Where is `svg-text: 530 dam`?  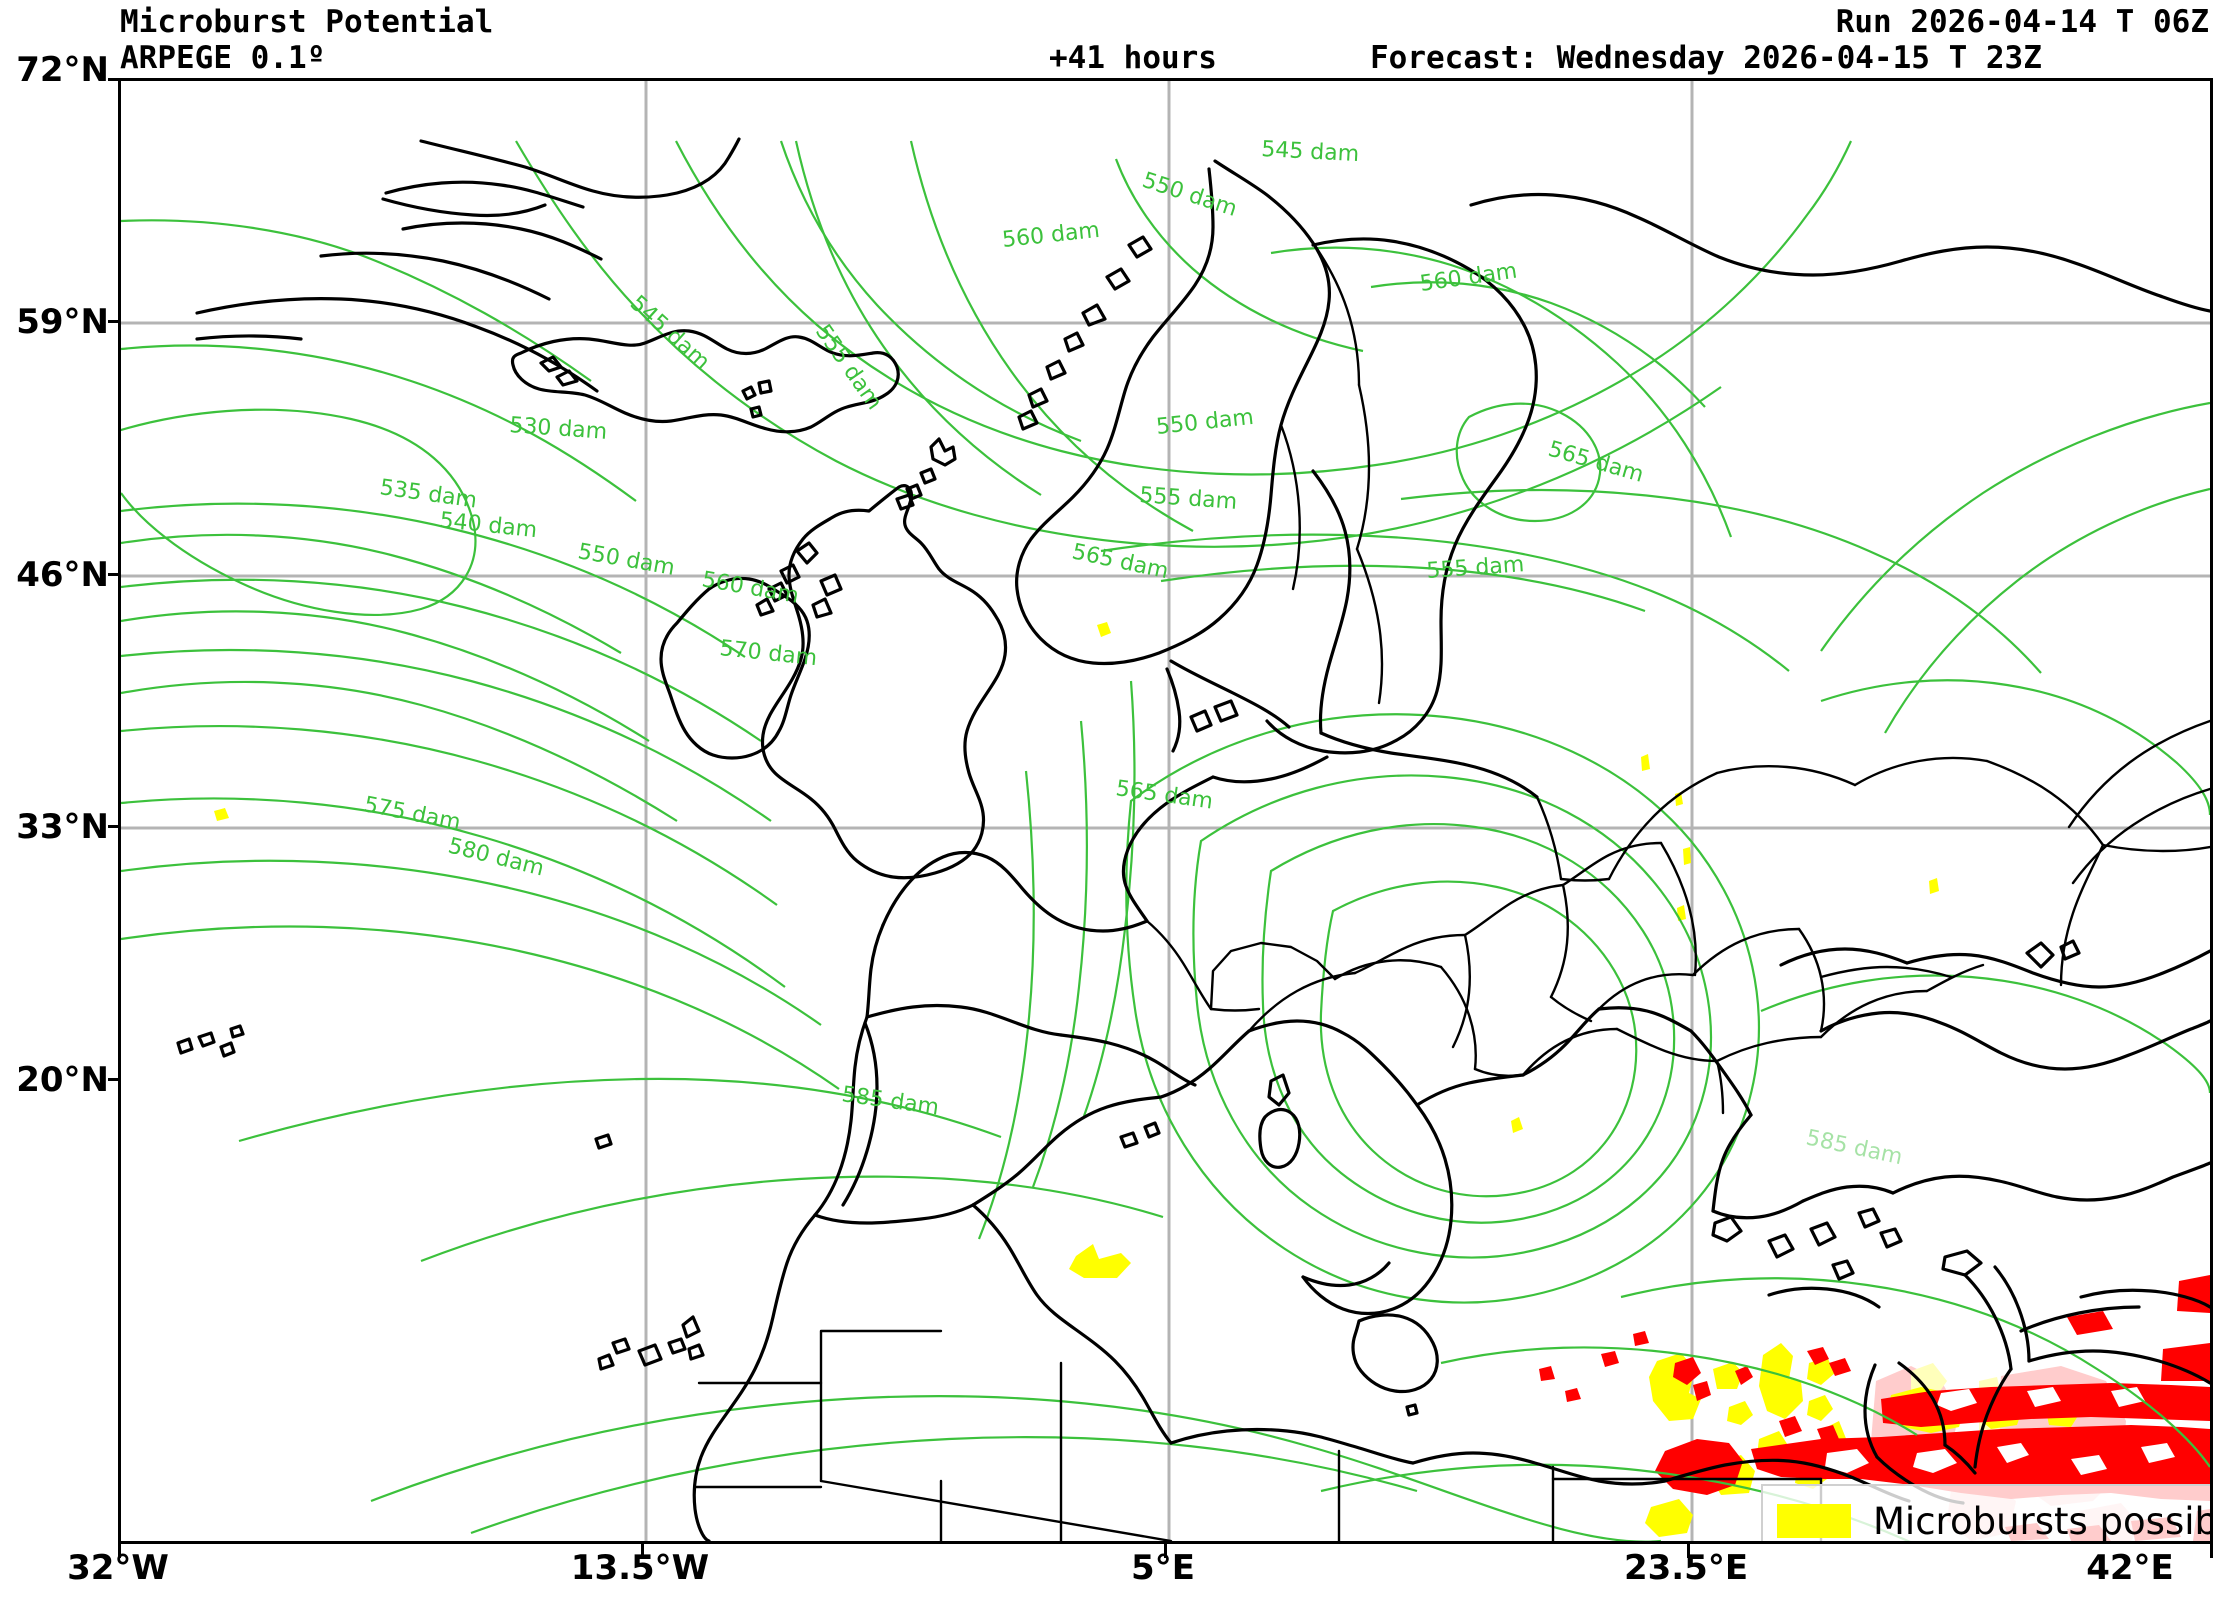
svg-text: 530 dam is located at coordinates (558, 429).